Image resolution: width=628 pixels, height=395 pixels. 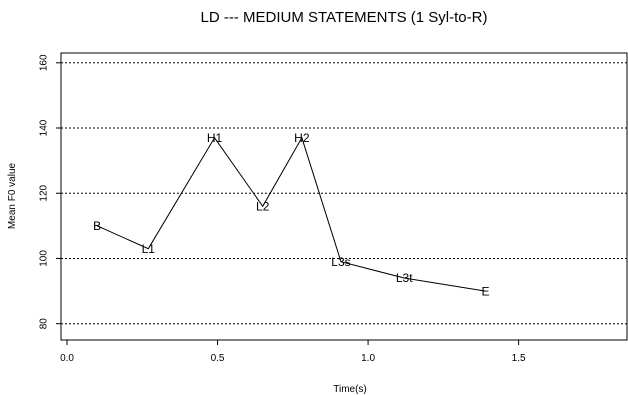 I want to click on x-axis-title: Time(s), so click(x=350, y=389).